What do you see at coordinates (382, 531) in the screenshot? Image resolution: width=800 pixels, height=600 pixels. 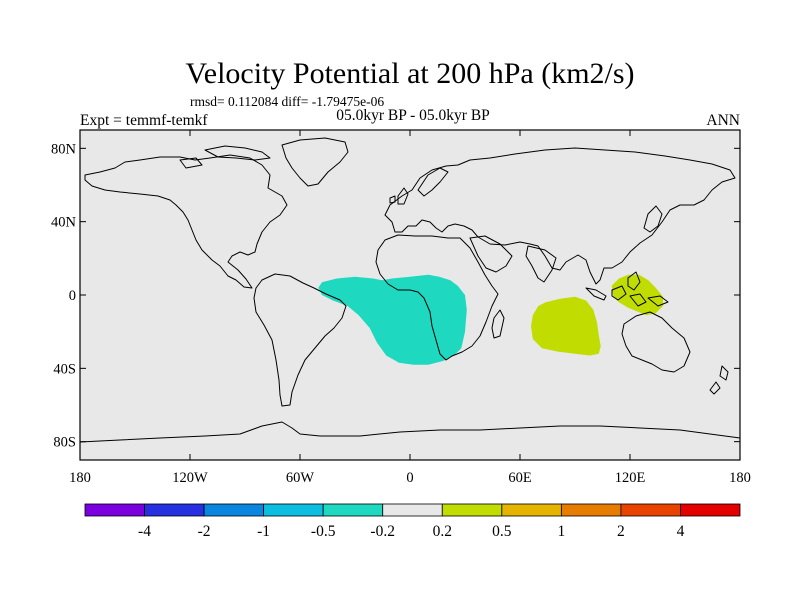 I see `colorbar-label: -0.2` at bounding box center [382, 531].